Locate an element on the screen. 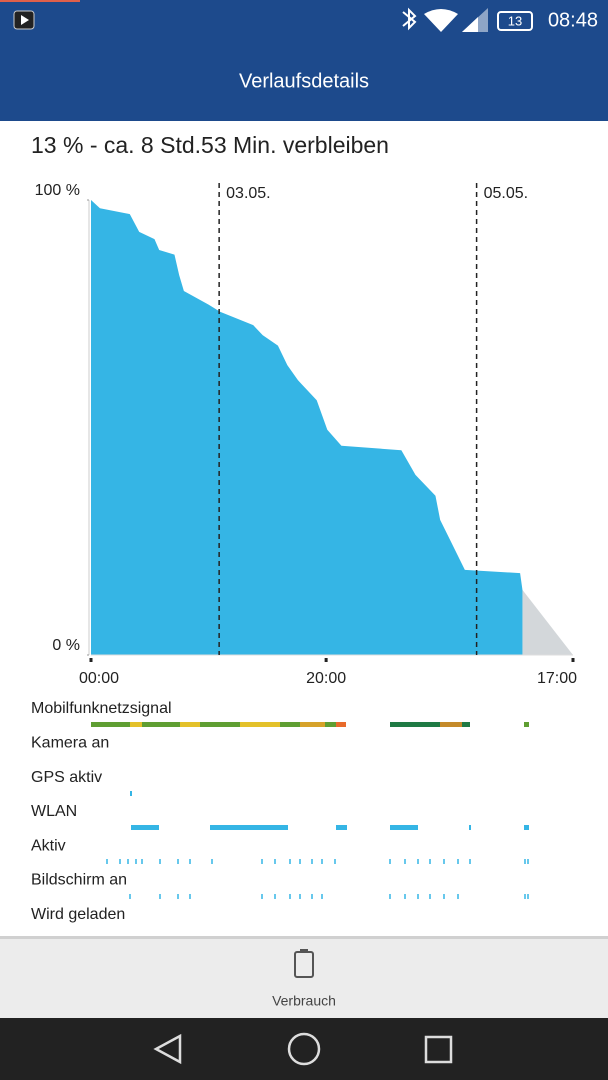  track-label: GPS aktiv is located at coordinates (66, 777).